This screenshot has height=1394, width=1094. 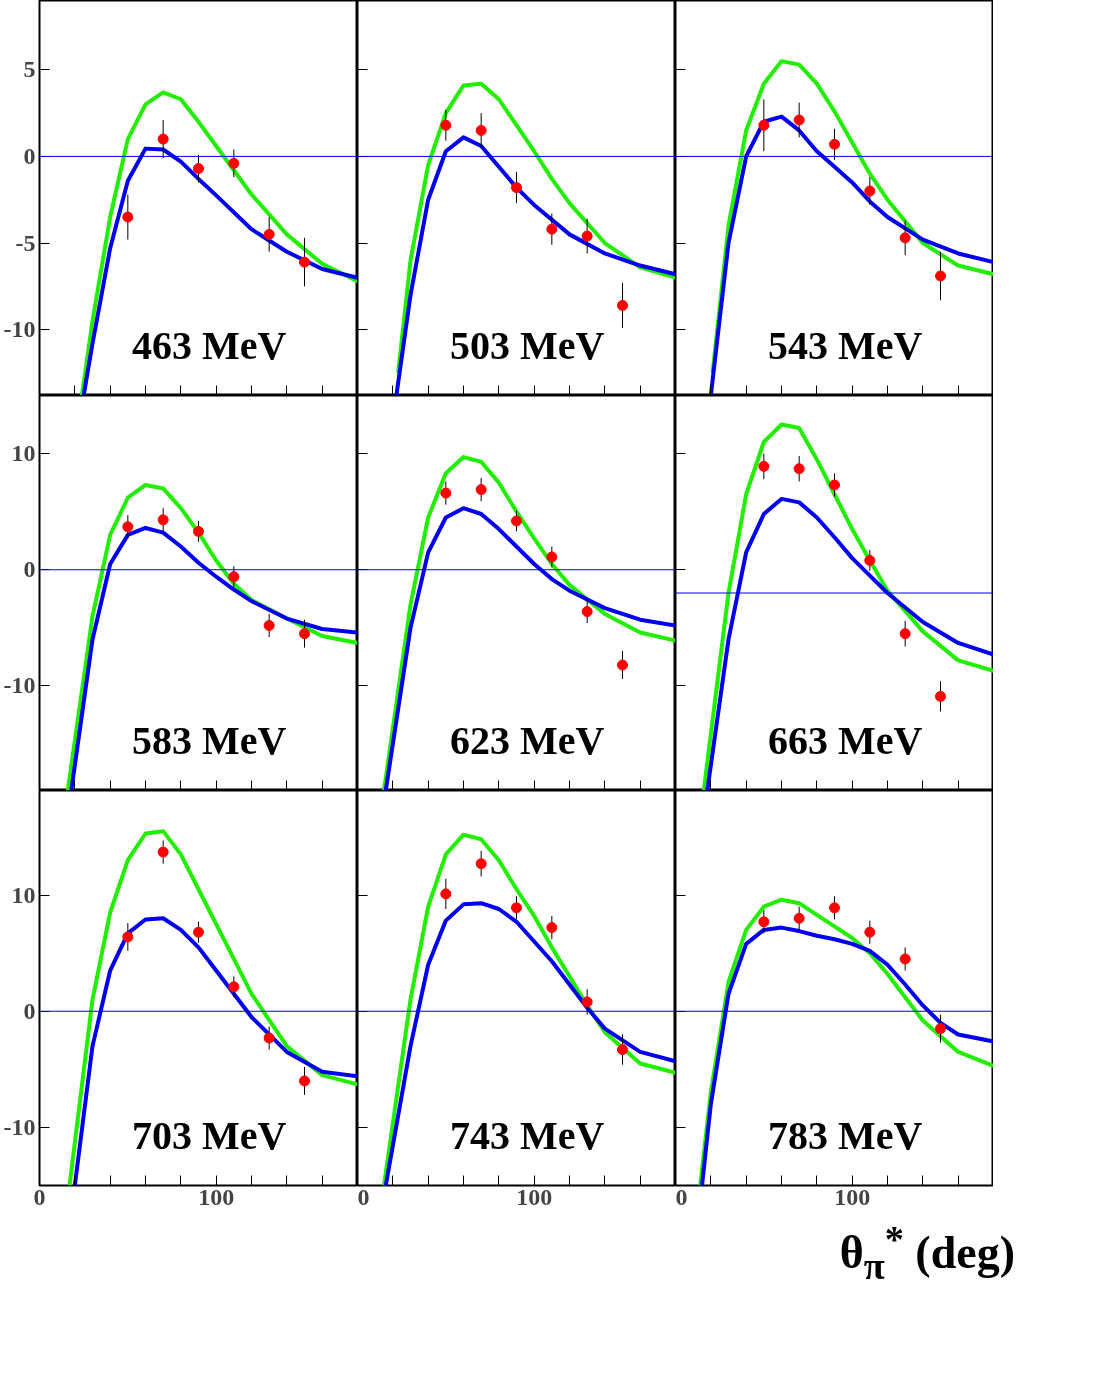 What do you see at coordinates (527, 740) in the screenshot?
I see `annotation: 623 MeV` at bounding box center [527, 740].